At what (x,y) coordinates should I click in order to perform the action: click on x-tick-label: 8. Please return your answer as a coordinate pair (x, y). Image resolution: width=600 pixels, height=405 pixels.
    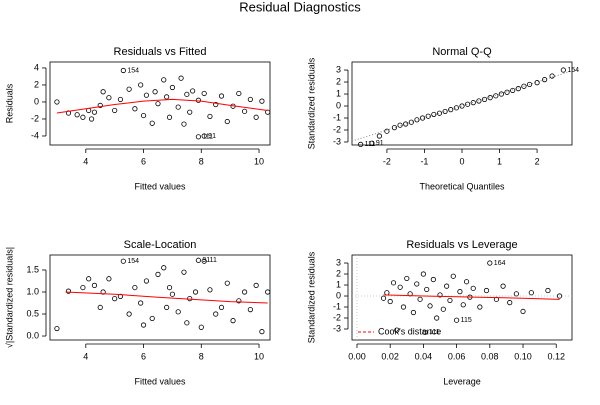
    Looking at the image, I should click on (201, 356).